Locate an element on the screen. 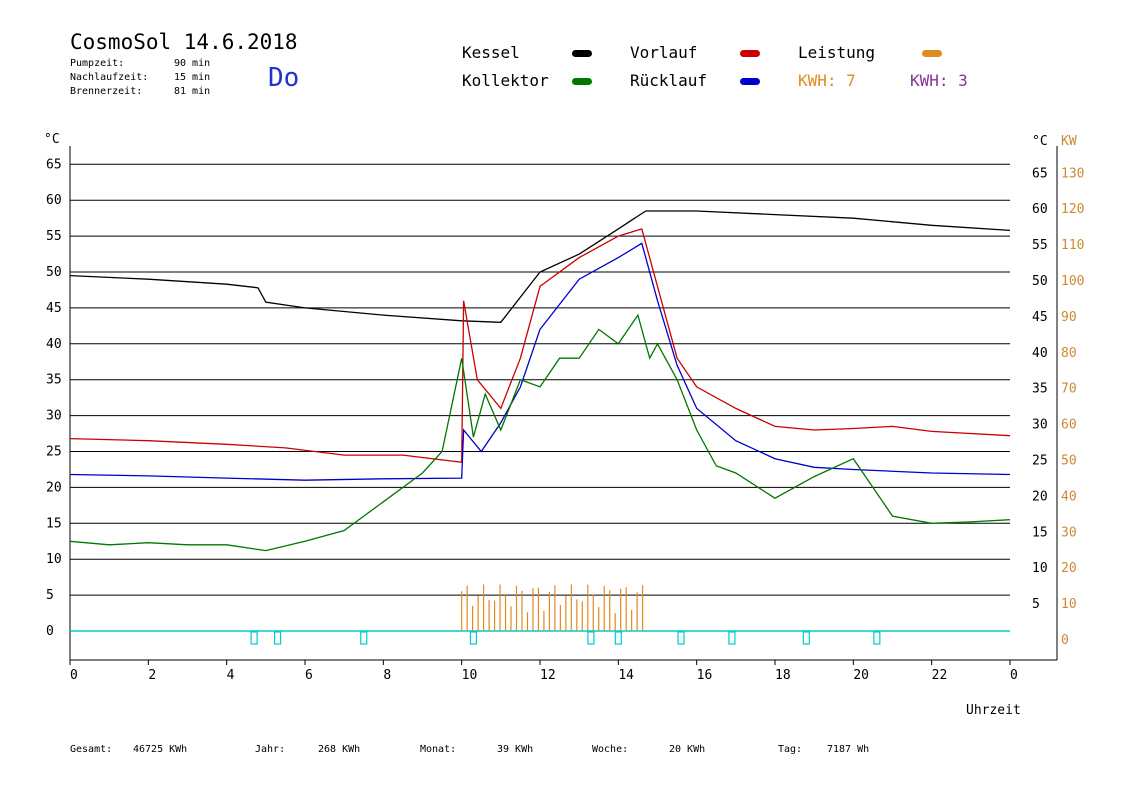 This screenshot has width=1148, height=812. x-tick-label: 14 is located at coordinates (626, 675).